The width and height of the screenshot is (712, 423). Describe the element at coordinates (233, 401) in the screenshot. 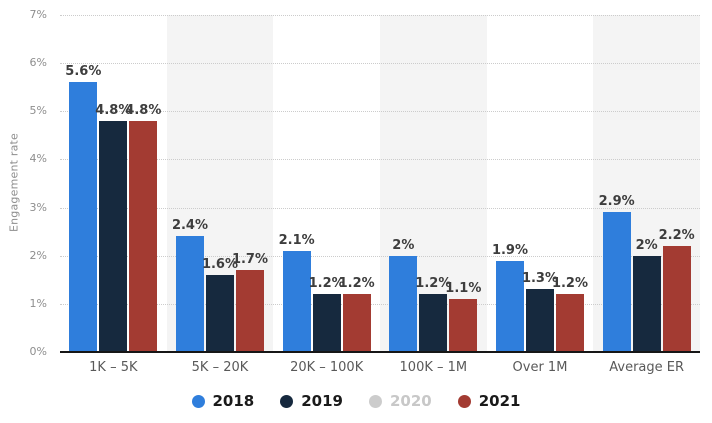

I see `legend-label: 2018` at that location.